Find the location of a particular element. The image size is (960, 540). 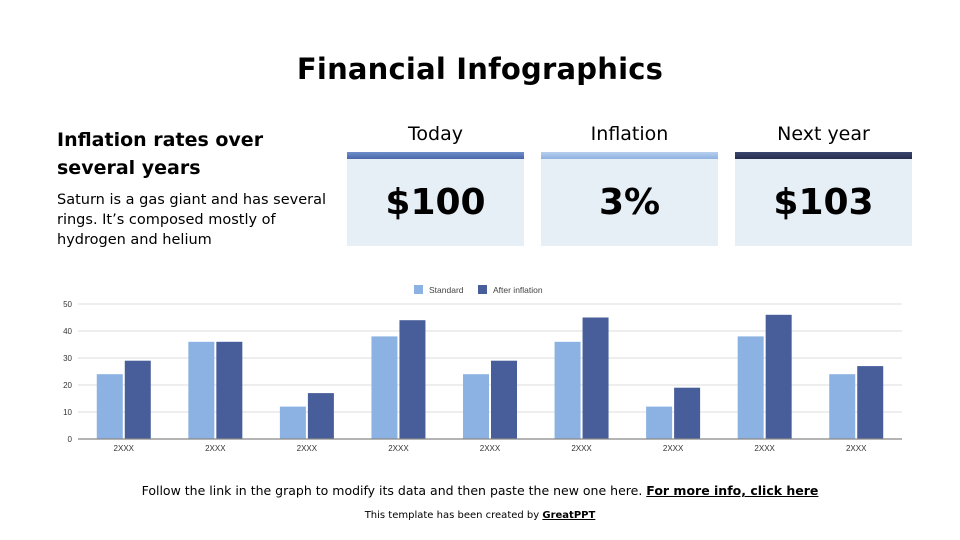

card-today: Today $100 is located at coordinates (435, 183).